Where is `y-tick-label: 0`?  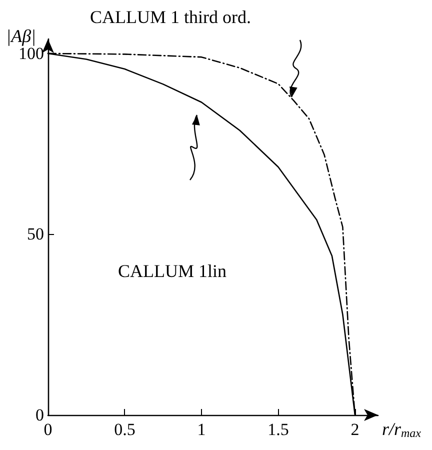
y-tick-label: 0 is located at coordinates (40, 415).